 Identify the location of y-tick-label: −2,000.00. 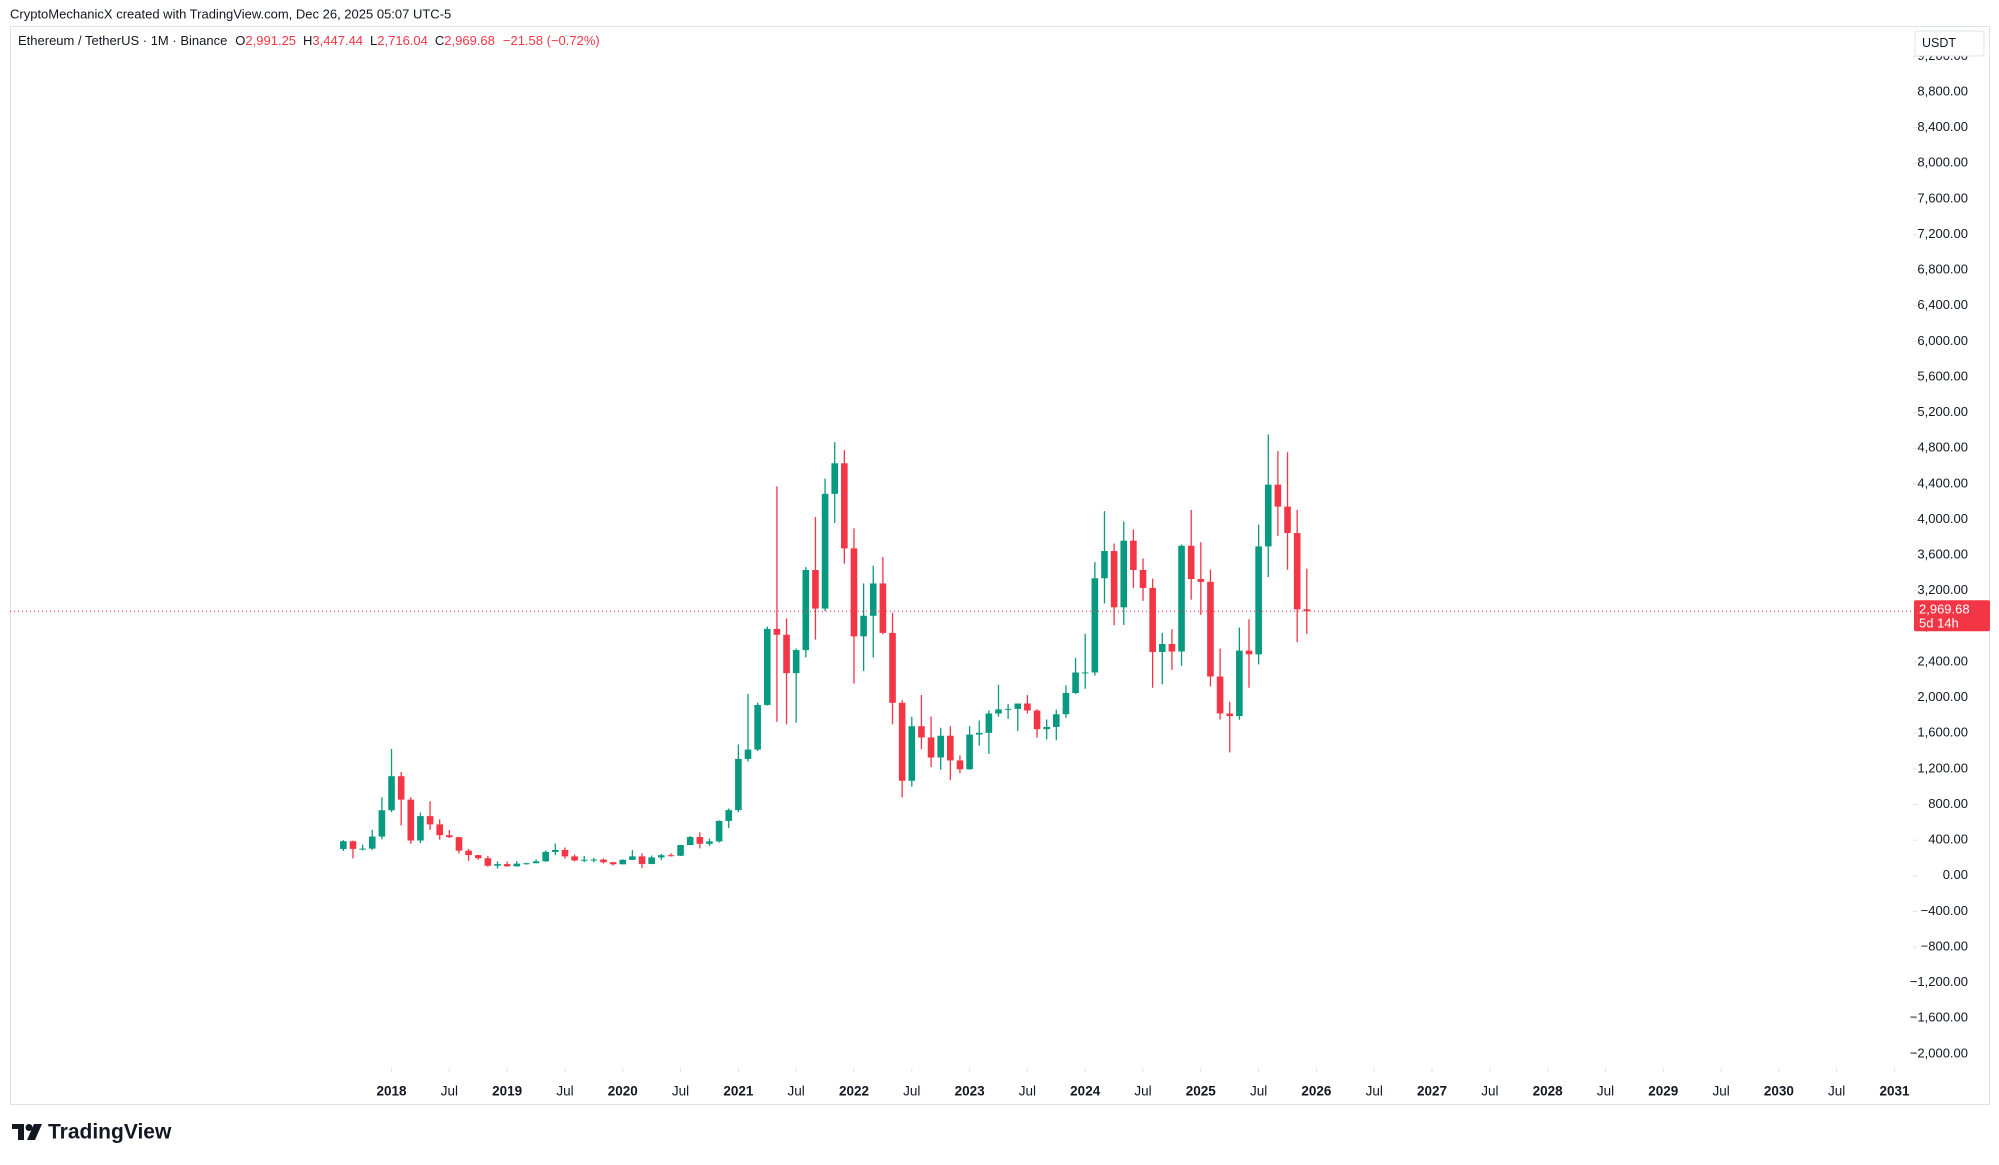
(1939, 1052).